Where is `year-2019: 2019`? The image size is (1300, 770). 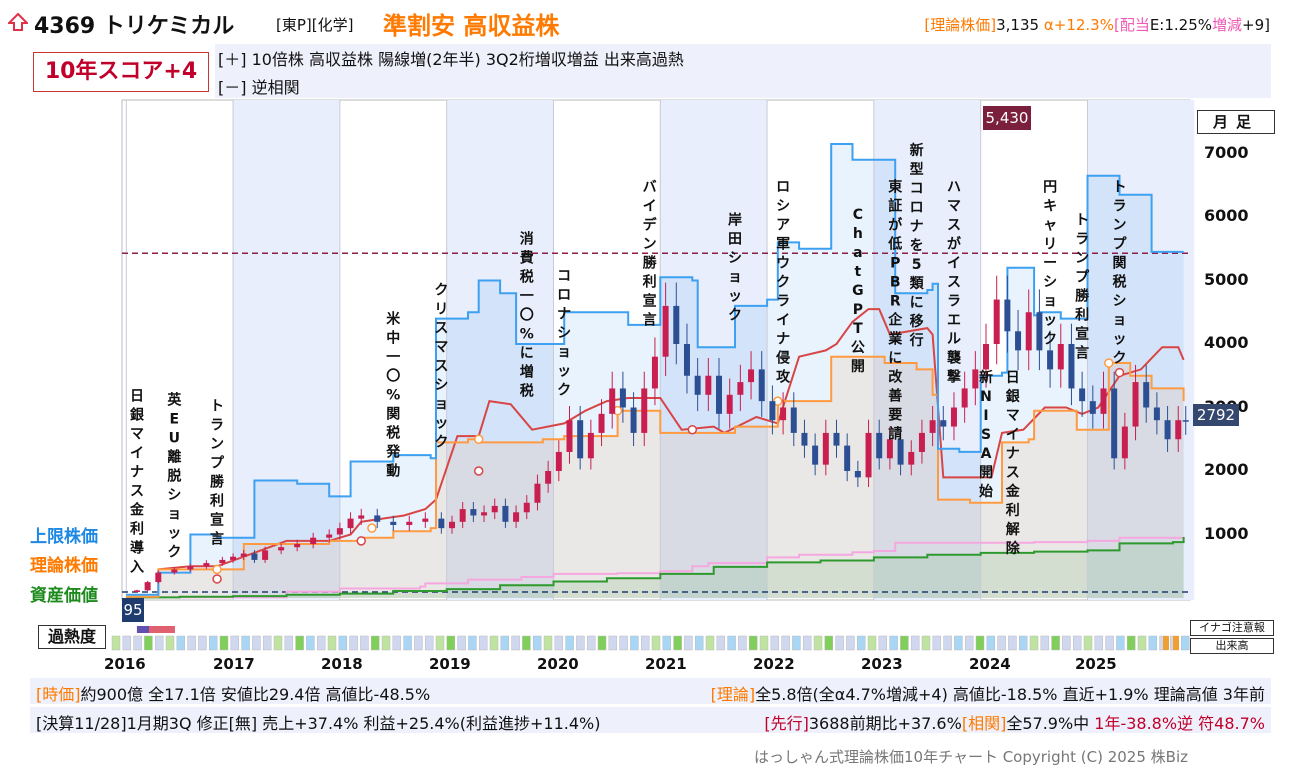 year-2019: 2019 is located at coordinates (450, 664).